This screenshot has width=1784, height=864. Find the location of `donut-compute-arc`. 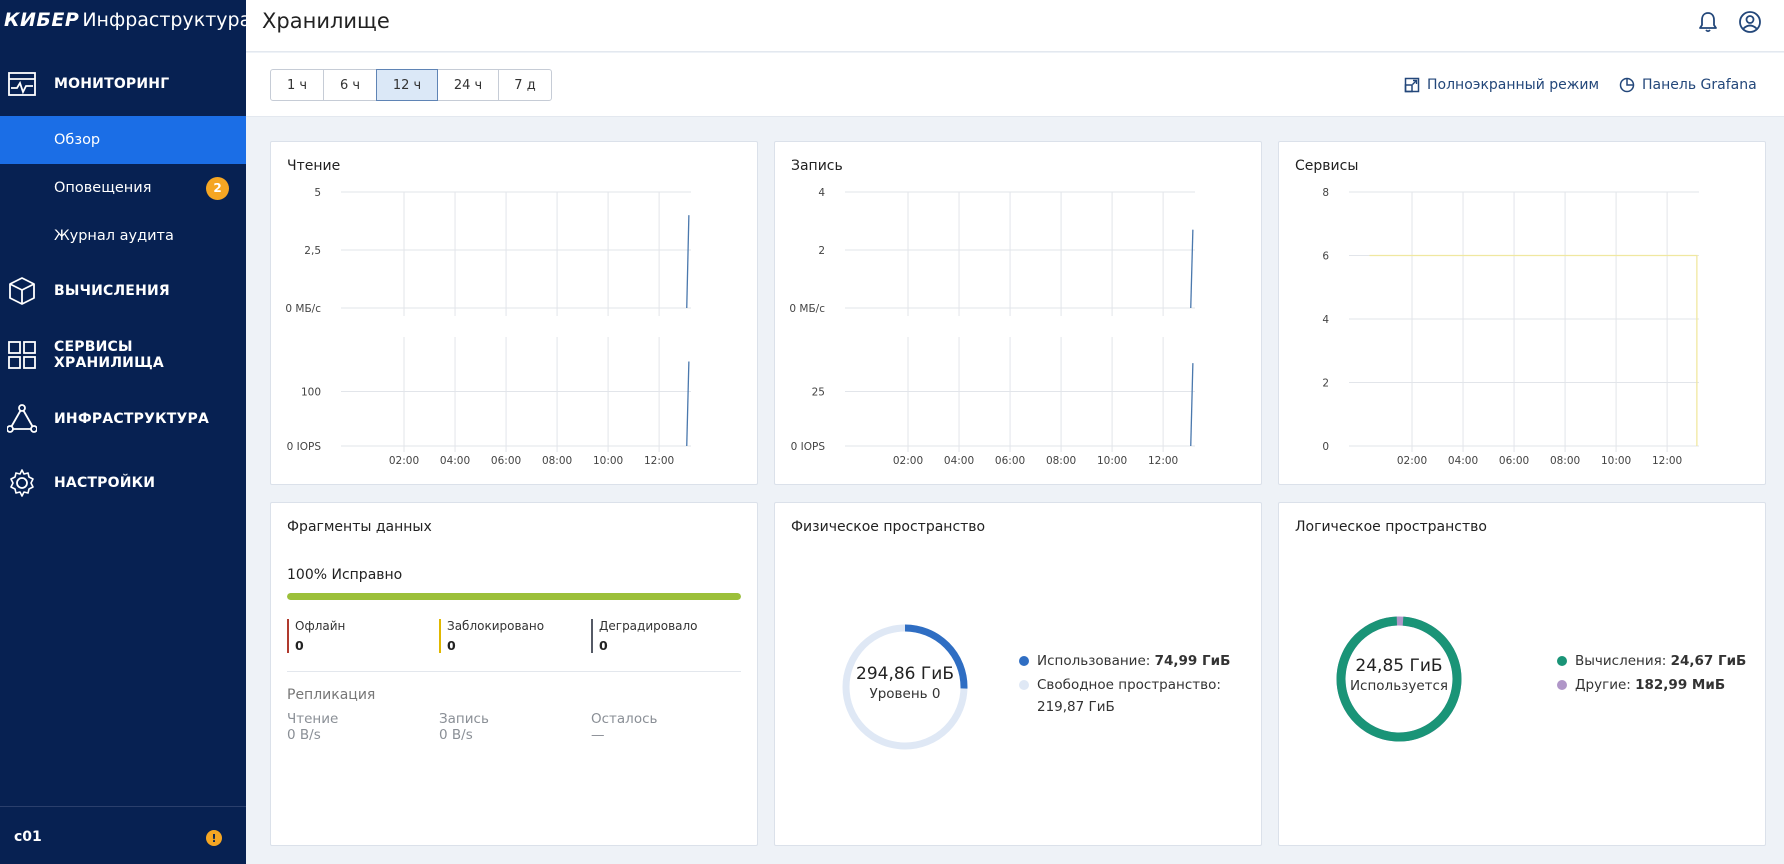

donut-compute-arc is located at coordinates (1399, 679).